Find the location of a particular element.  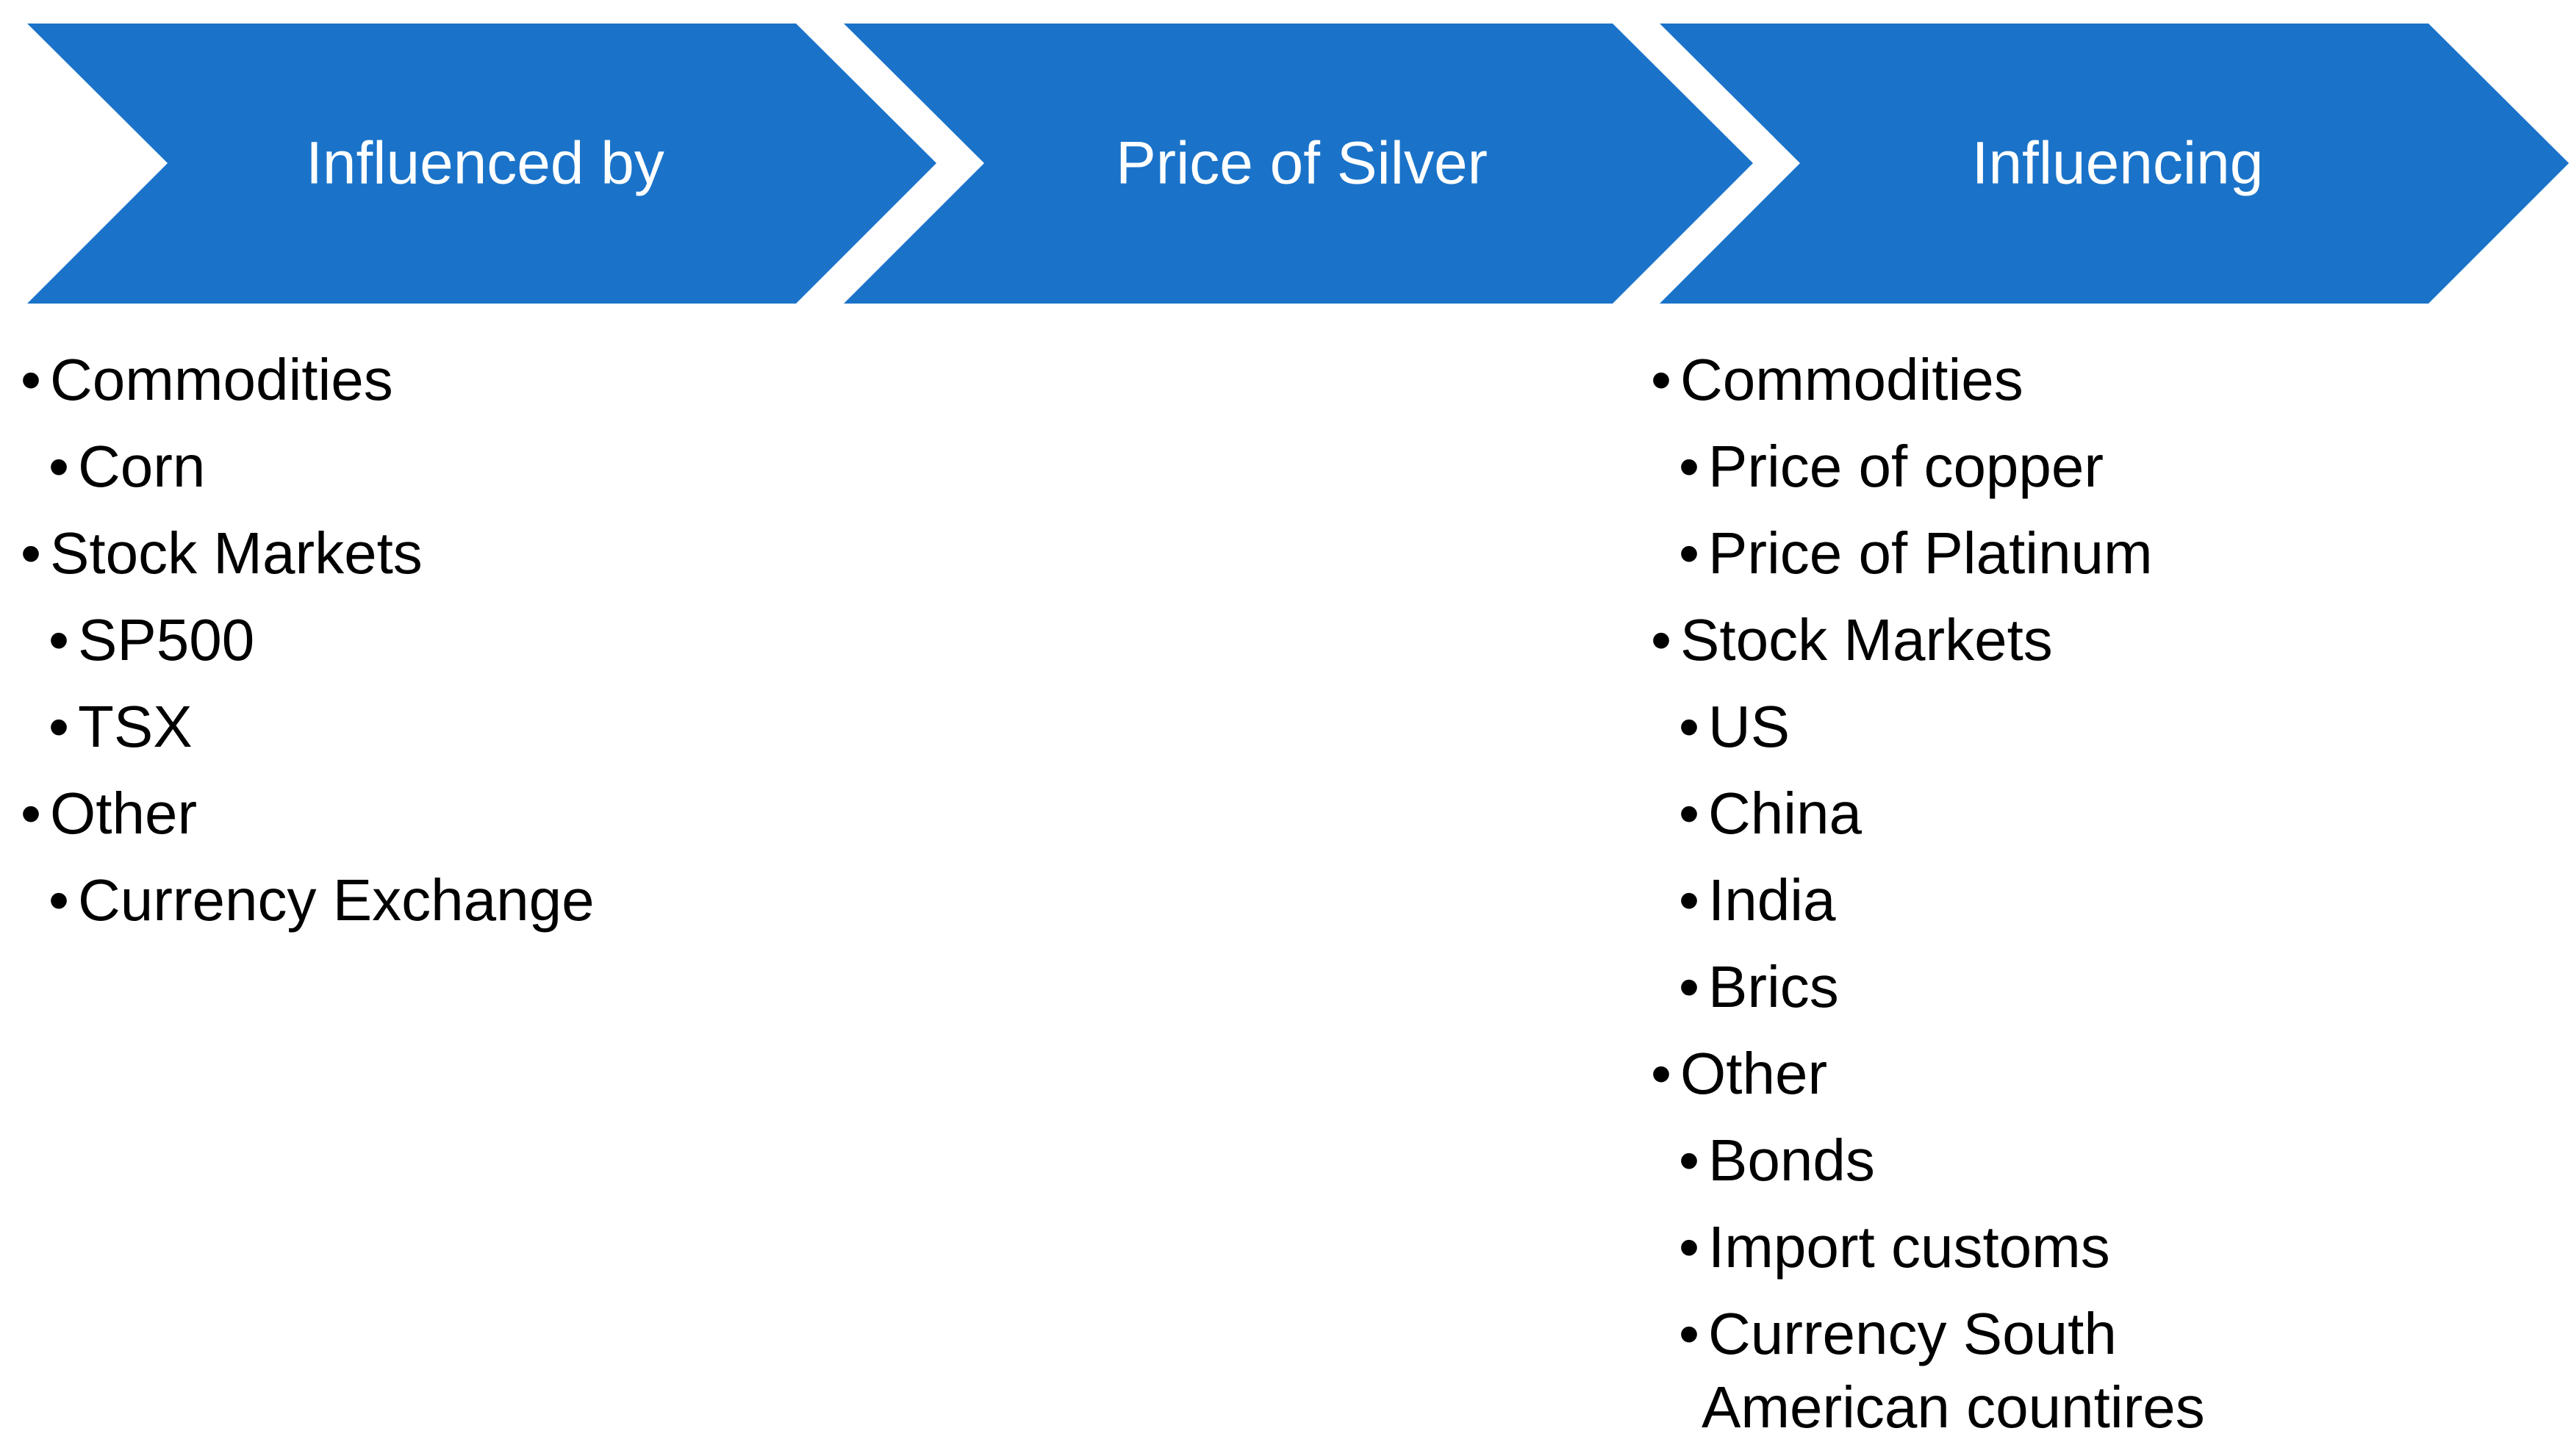

list-item: • China is located at coordinates (2103, 813).